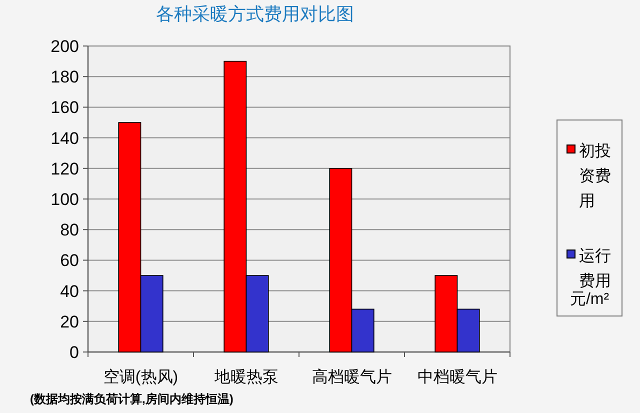 This screenshot has width=640, height=413. Describe the element at coordinates (69, 260) in the screenshot. I see `y-tick-label: 60` at that location.